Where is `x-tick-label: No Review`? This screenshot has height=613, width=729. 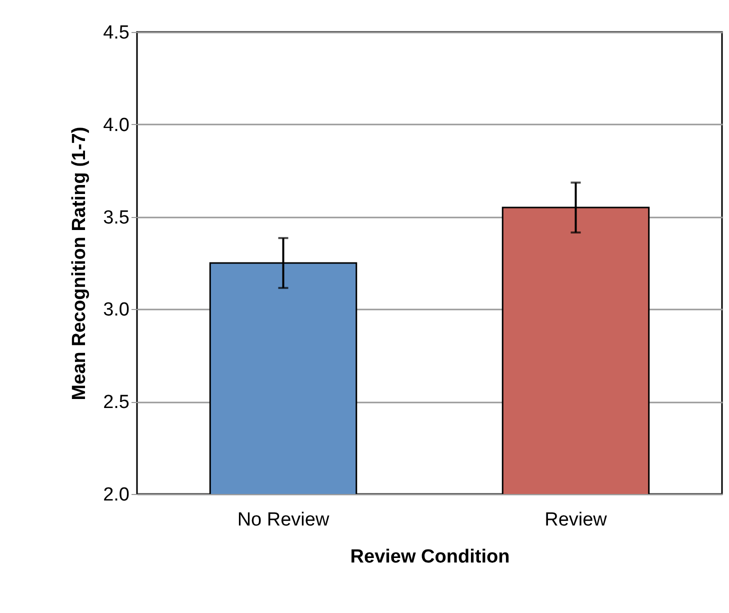
x-tick-label: No Review is located at coordinates (283, 520).